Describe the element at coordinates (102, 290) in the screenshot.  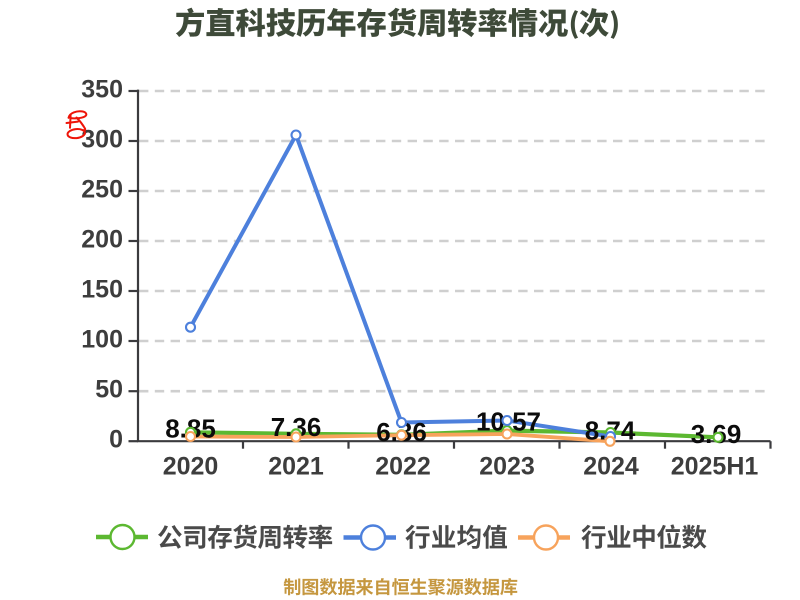
I see `svg-text: 150` at that location.